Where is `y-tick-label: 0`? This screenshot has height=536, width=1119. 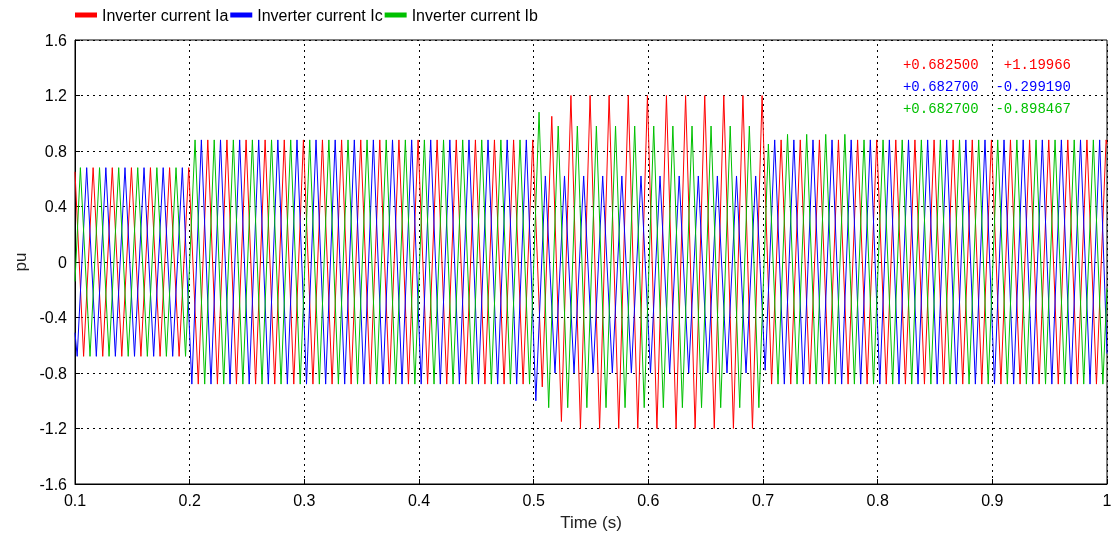
y-tick-label: 0 is located at coordinates (63, 262).